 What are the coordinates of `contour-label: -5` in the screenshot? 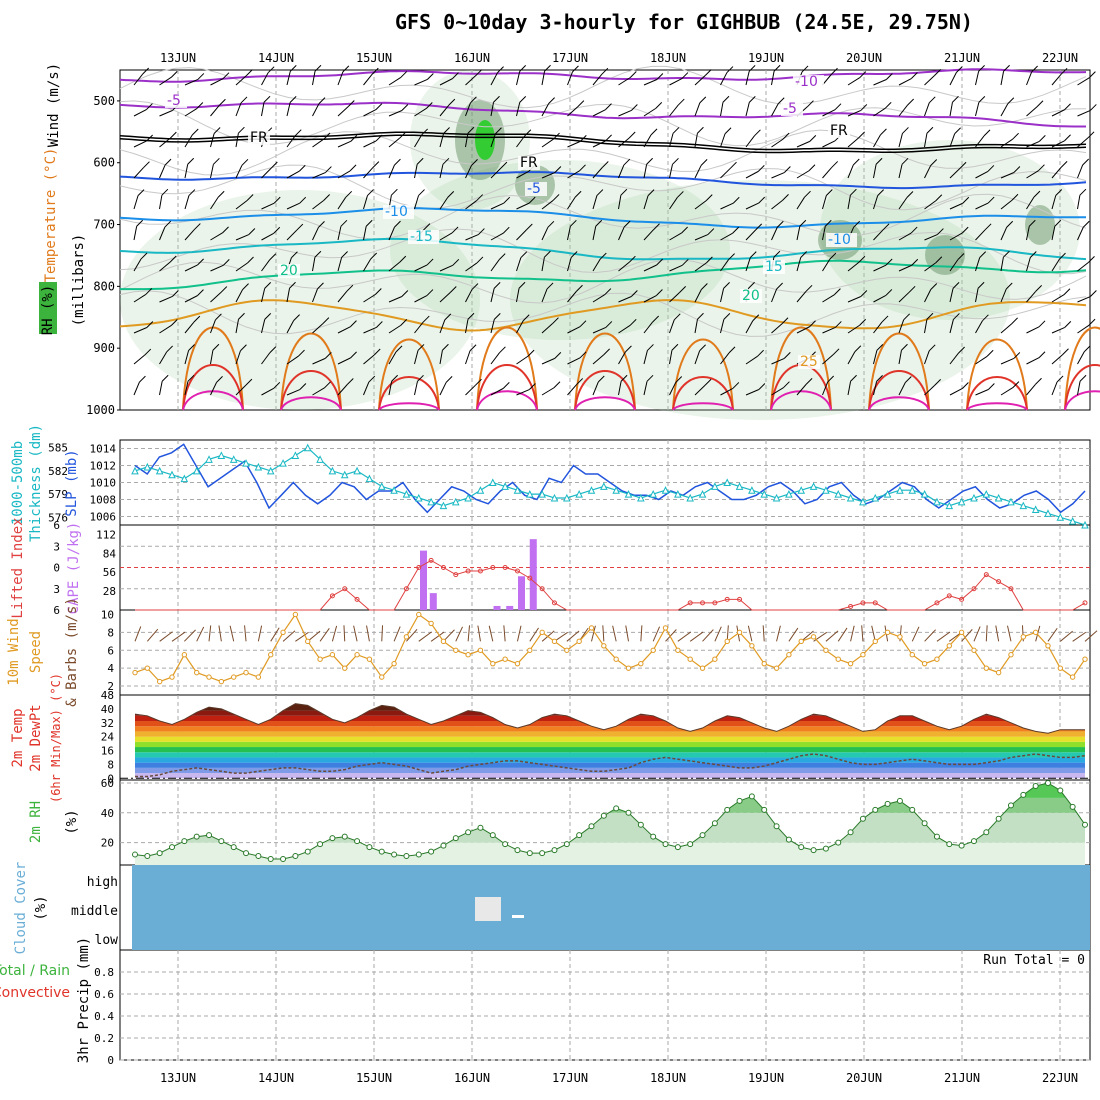 It's located at (790, 109).